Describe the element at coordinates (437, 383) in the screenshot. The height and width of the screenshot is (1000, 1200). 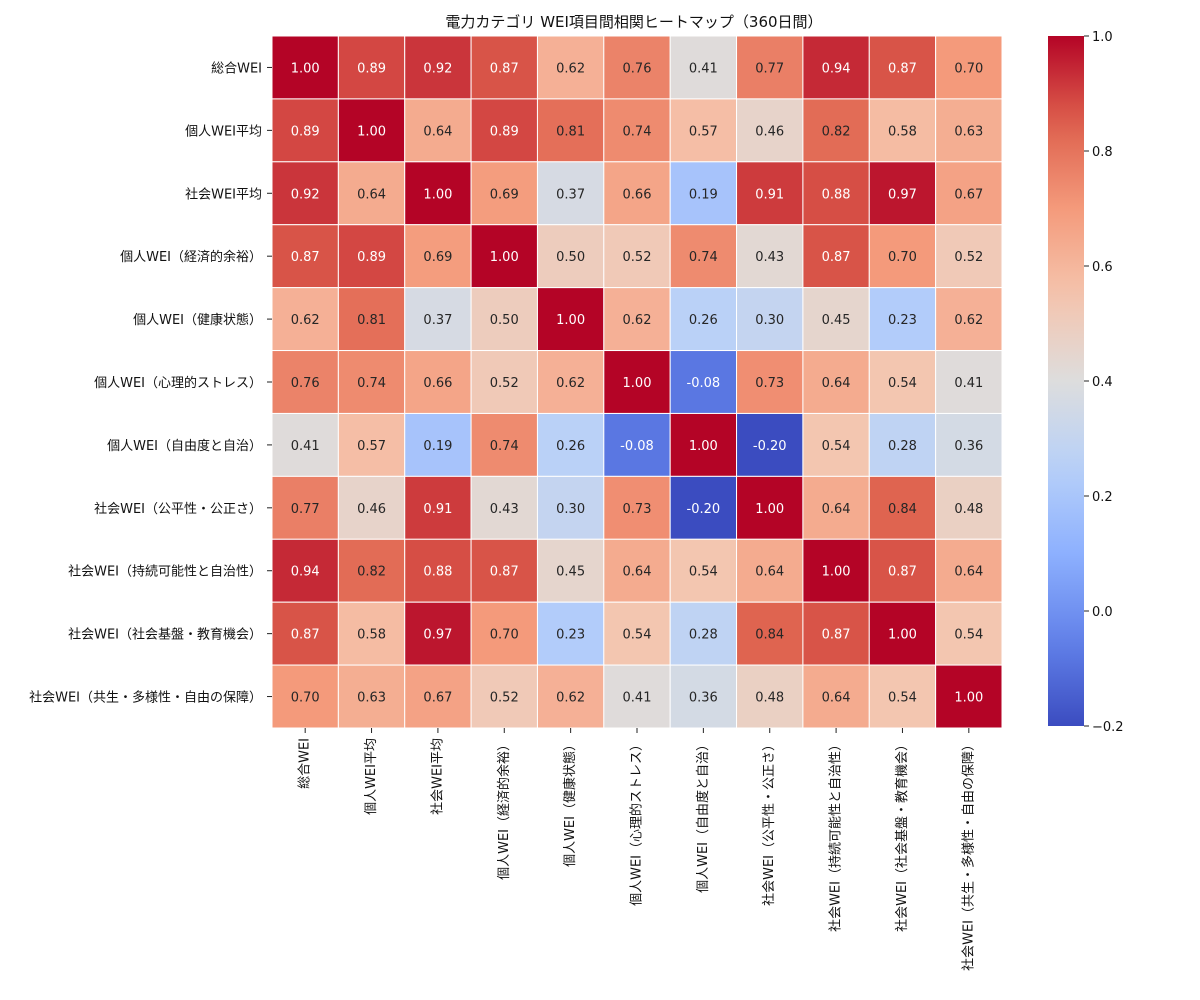
I see `cell-value-label: 0.66` at that location.